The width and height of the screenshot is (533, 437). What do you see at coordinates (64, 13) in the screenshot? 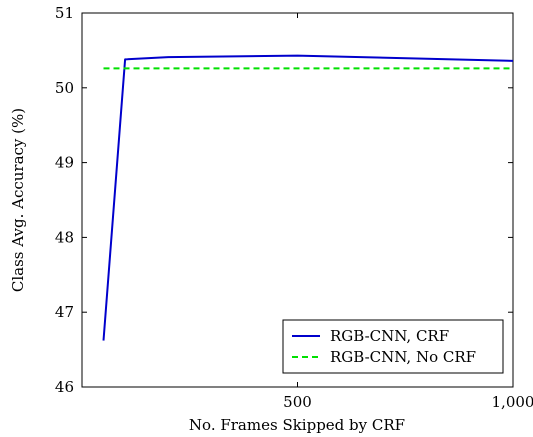
I see `y-tick-label: 51` at bounding box center [64, 13].